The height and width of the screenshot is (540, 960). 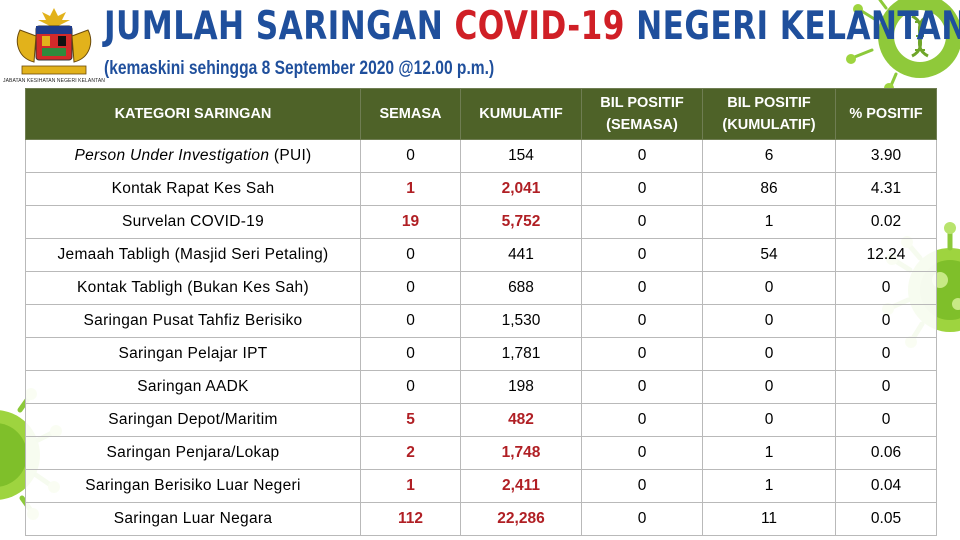 What do you see at coordinates (193, 189) in the screenshot?
I see `category-cell: Kontak Rapat Kes Sah` at bounding box center [193, 189].